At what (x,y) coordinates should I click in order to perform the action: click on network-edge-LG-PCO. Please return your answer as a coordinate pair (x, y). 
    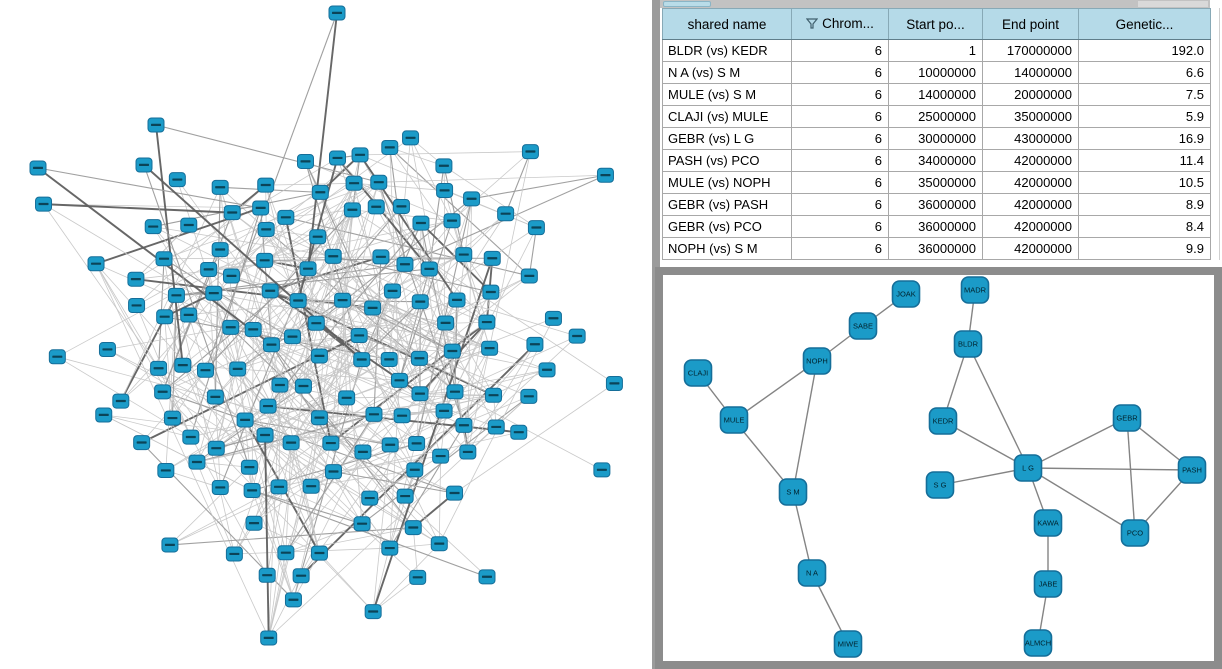
    Looking at the image, I should click on (1081, 500).